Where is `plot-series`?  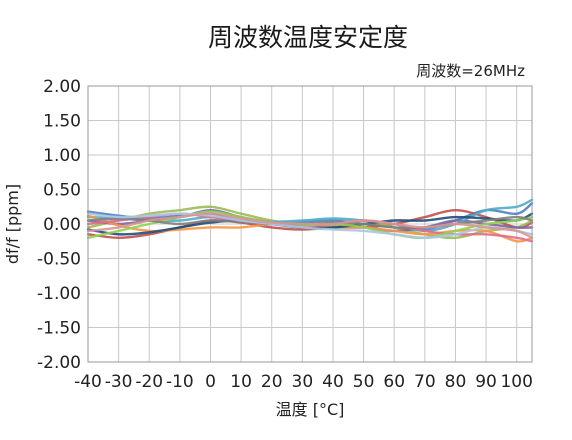
plot-series is located at coordinates (310, 220).